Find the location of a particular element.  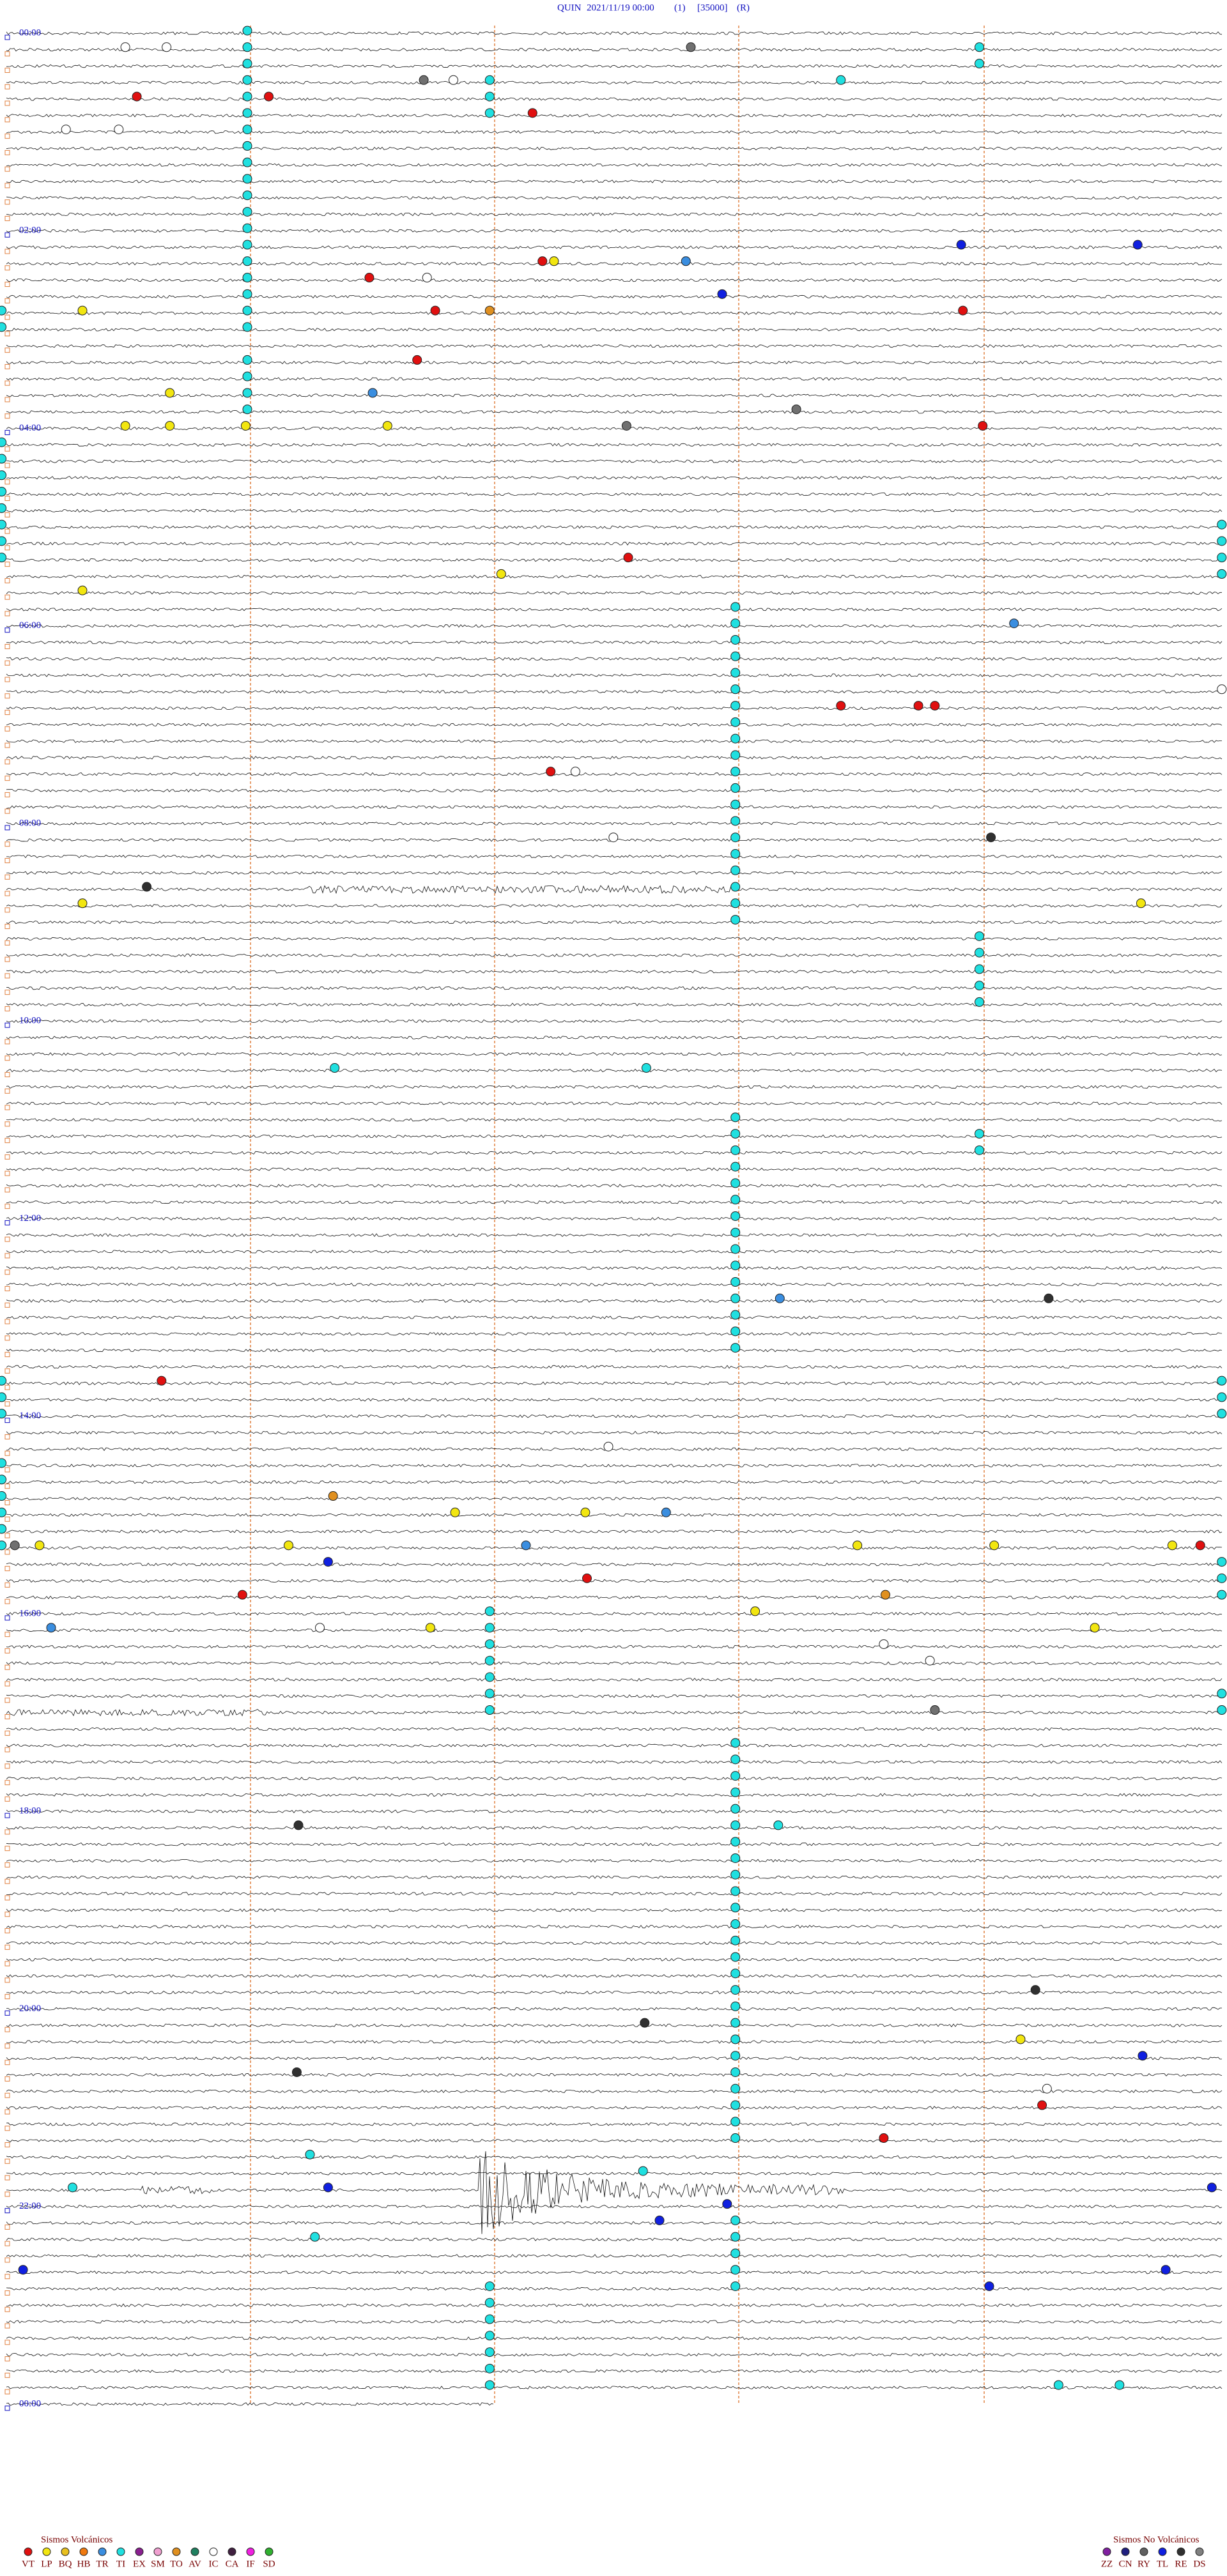

legend-code: VT is located at coordinates (28, 2564).